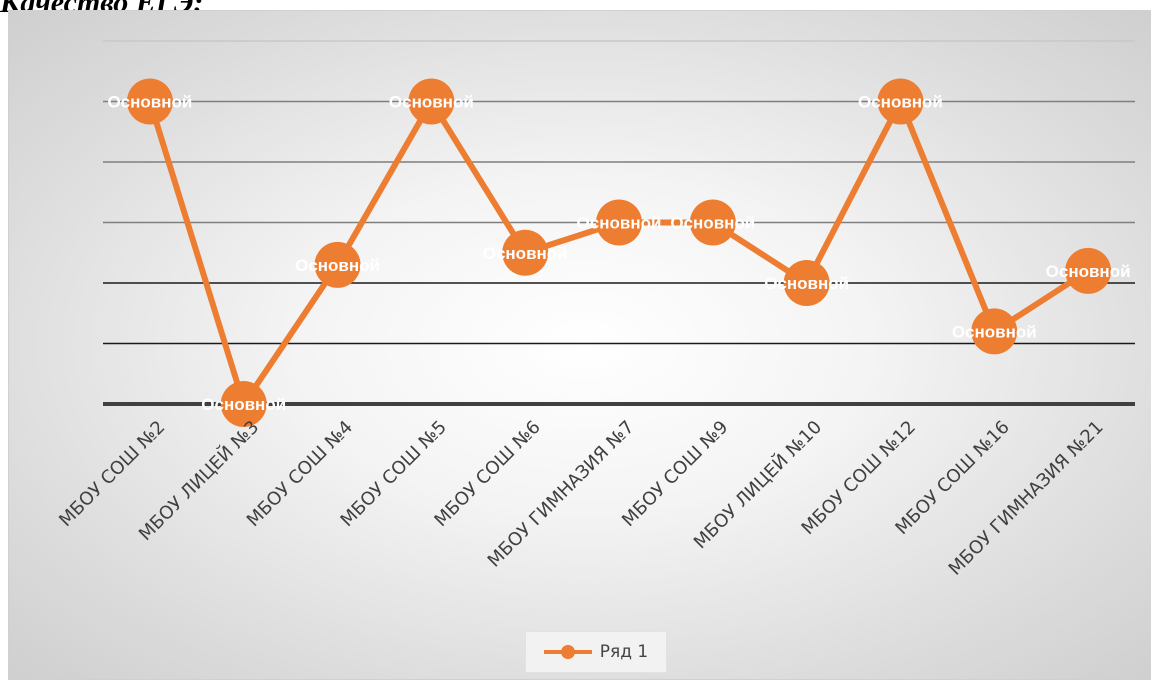 The height and width of the screenshot is (680, 1151). I want to click on legend-series-label: Ряд 1, so click(624, 652).